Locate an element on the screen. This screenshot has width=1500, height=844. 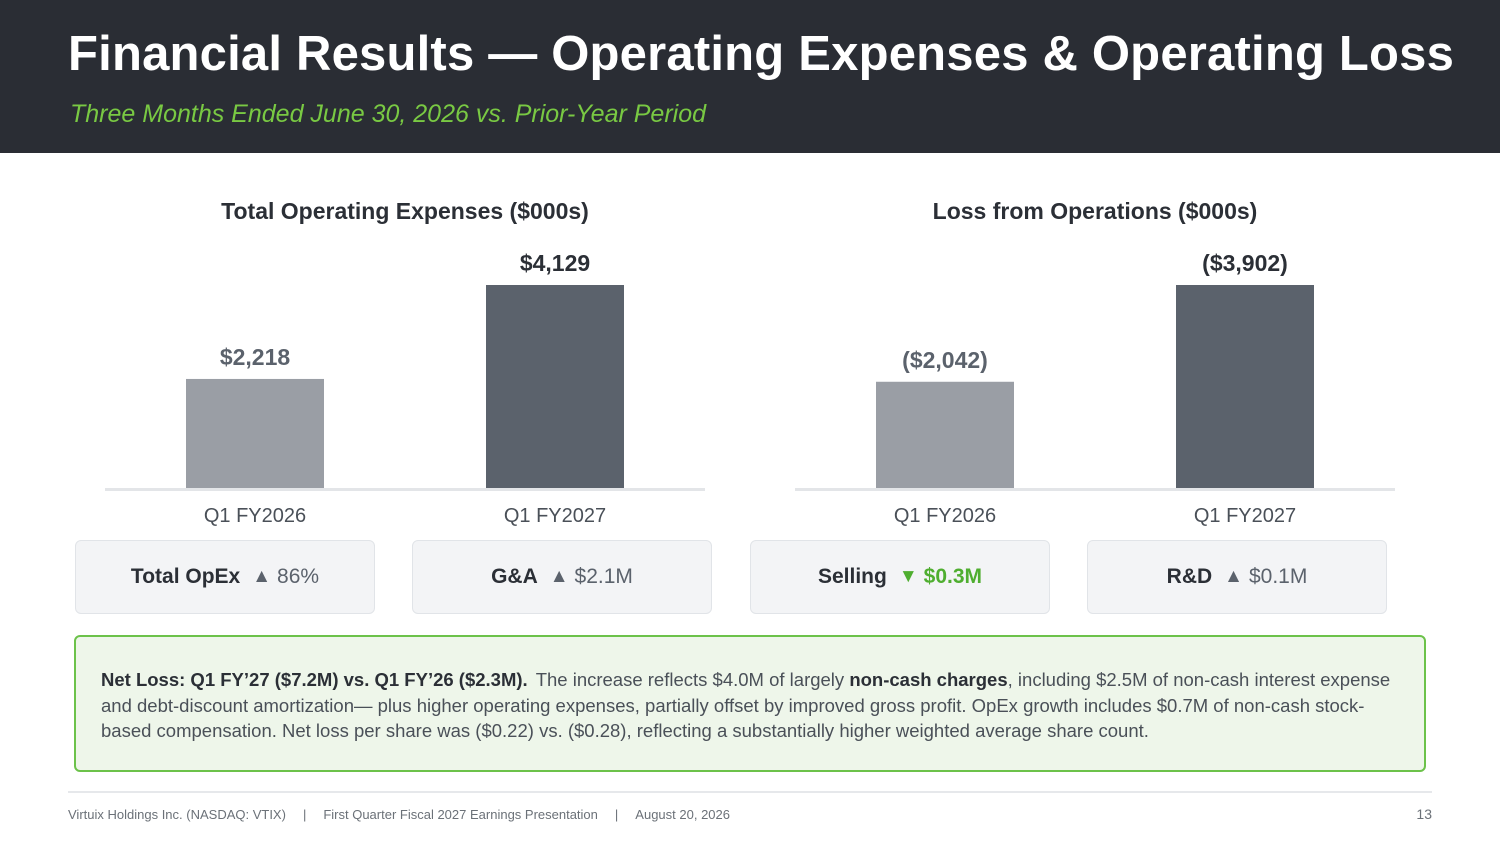
oploss-bar-chart: ($2,042) Q1 FY2026 ($3,902) Q1 FY2027 is located at coordinates (1095, 388).